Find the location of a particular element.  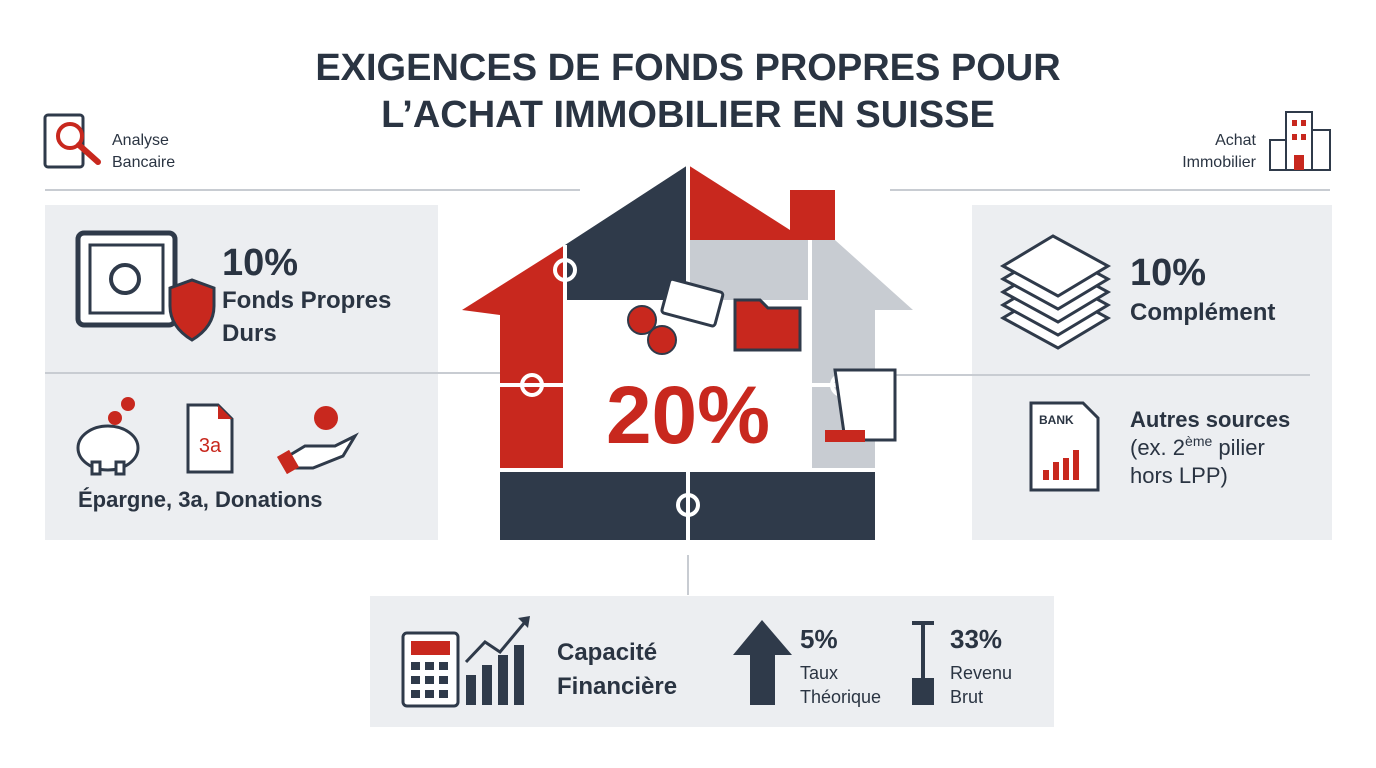

income-percent: 33% is located at coordinates (976, 639).